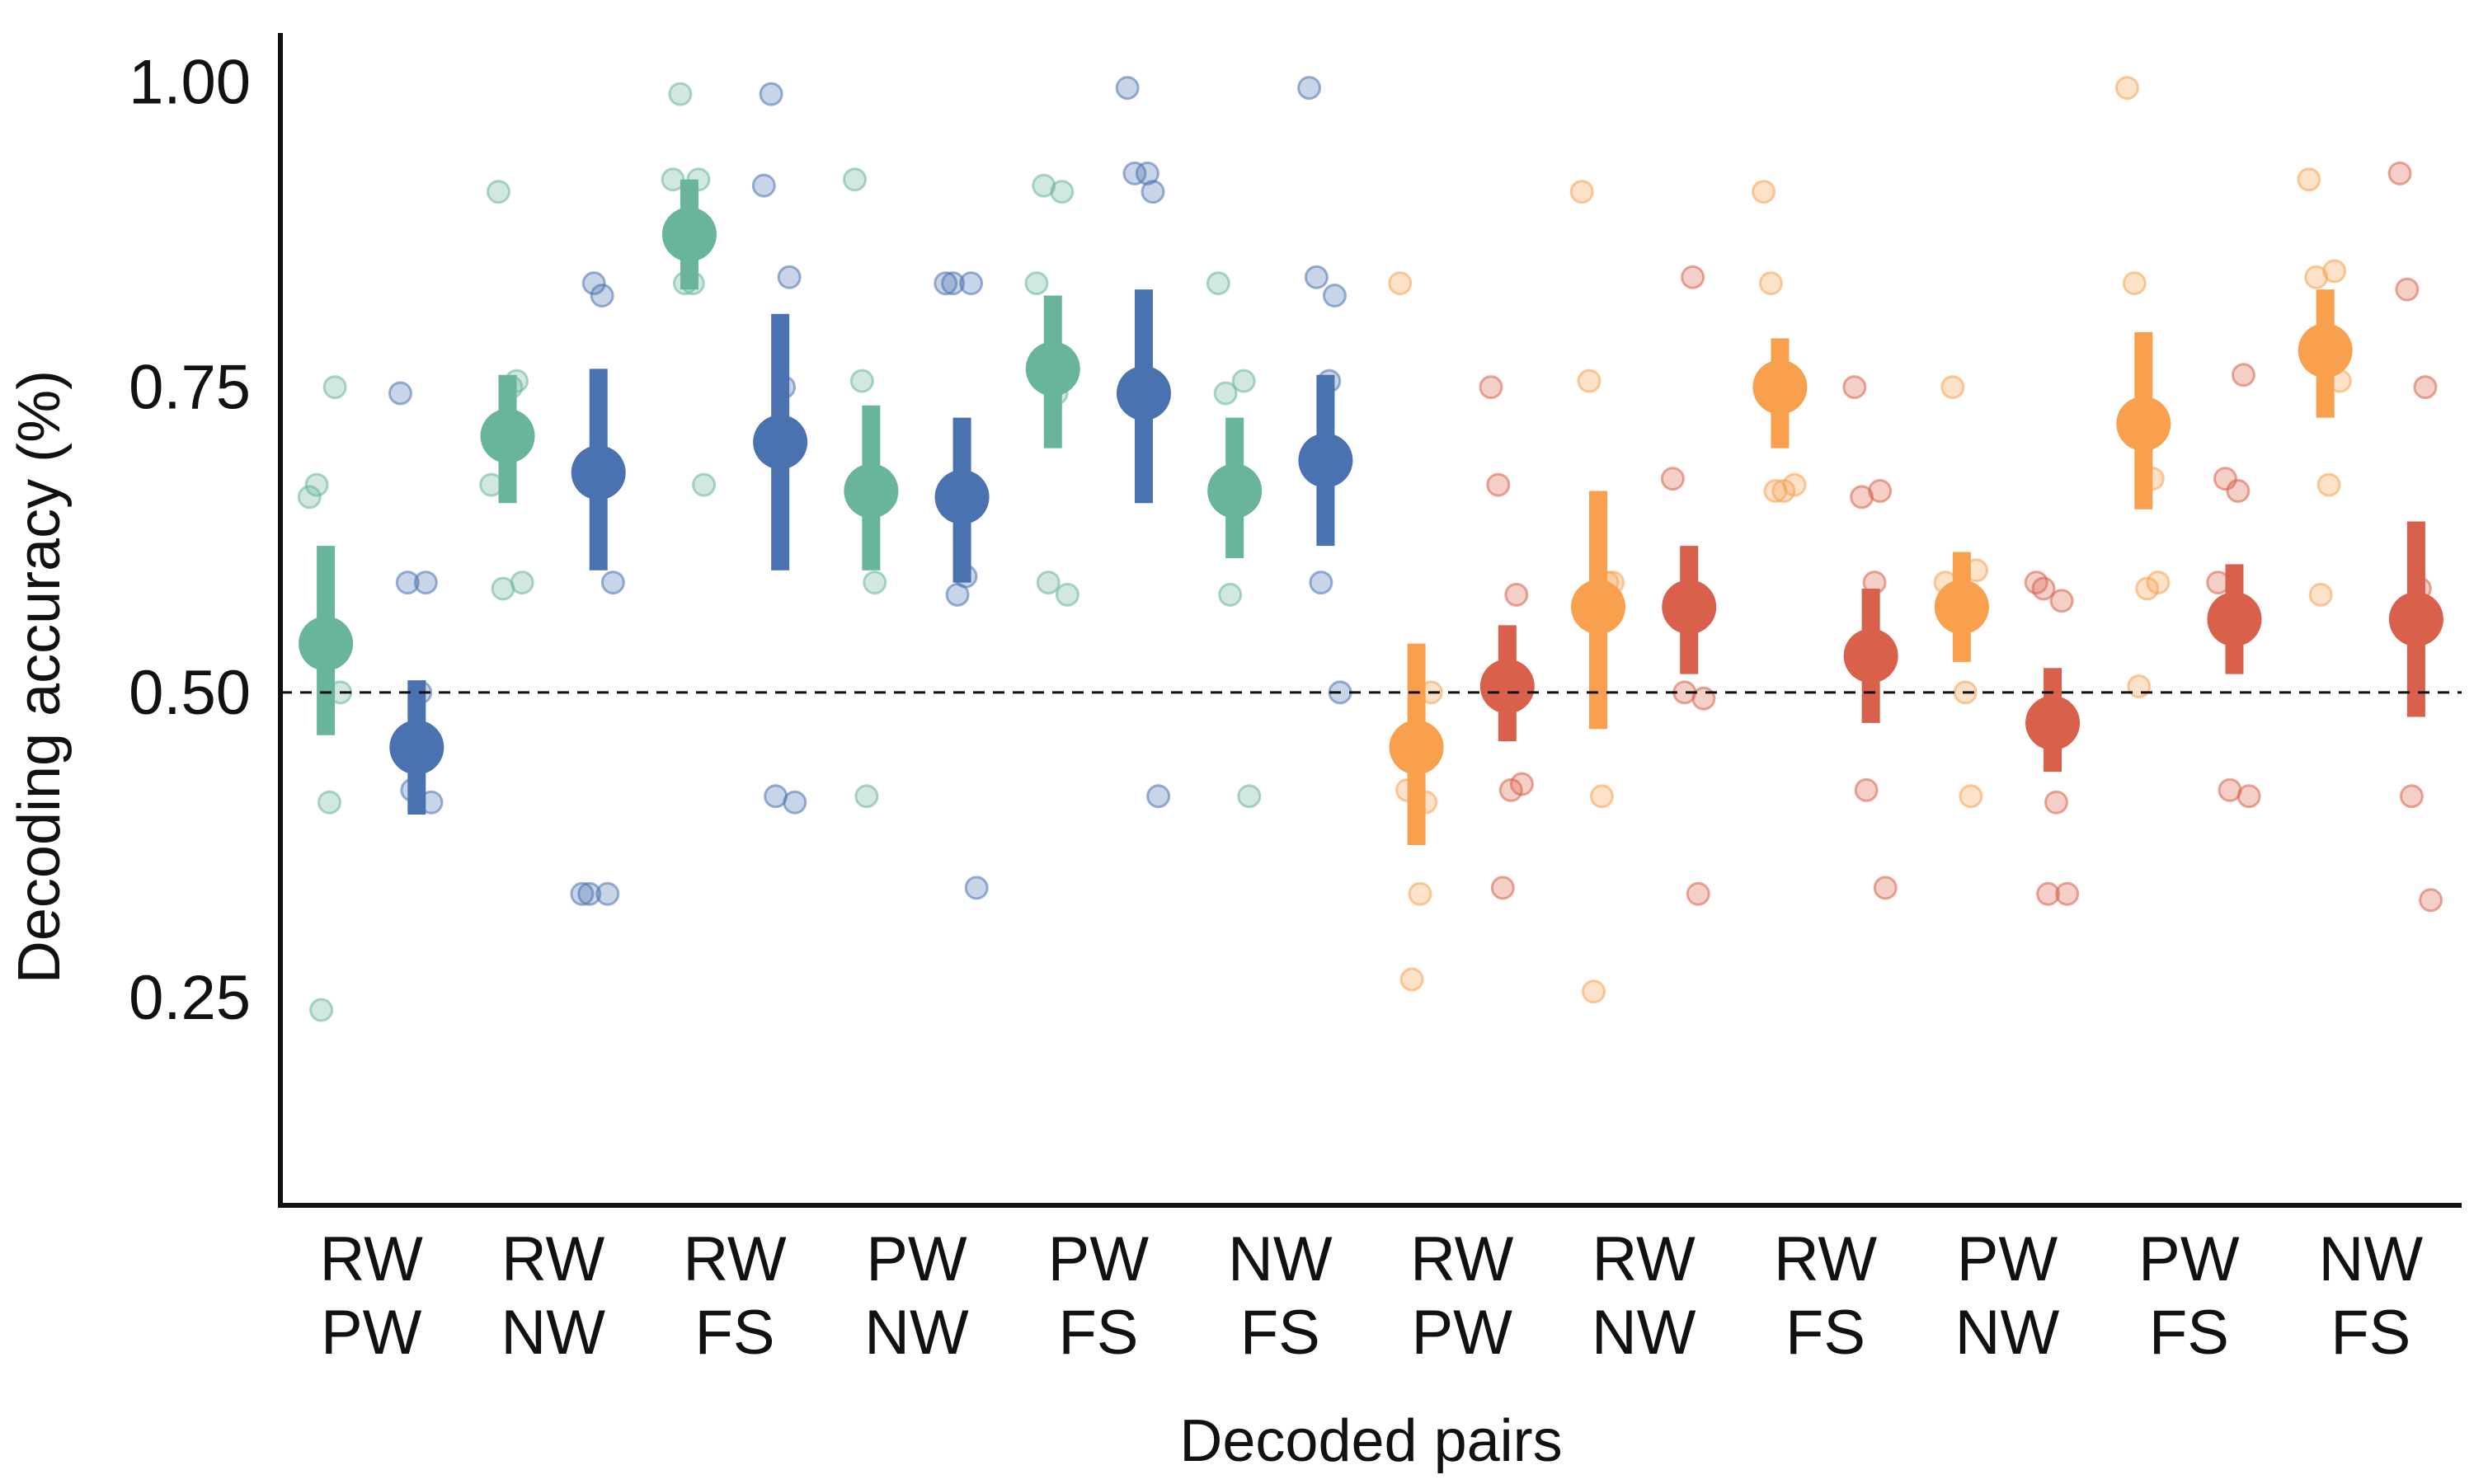 This screenshot has width=2474, height=1484. I want to click on y-tick-labels: 0.25 0.50 0.75 1.00, so click(190, 540).